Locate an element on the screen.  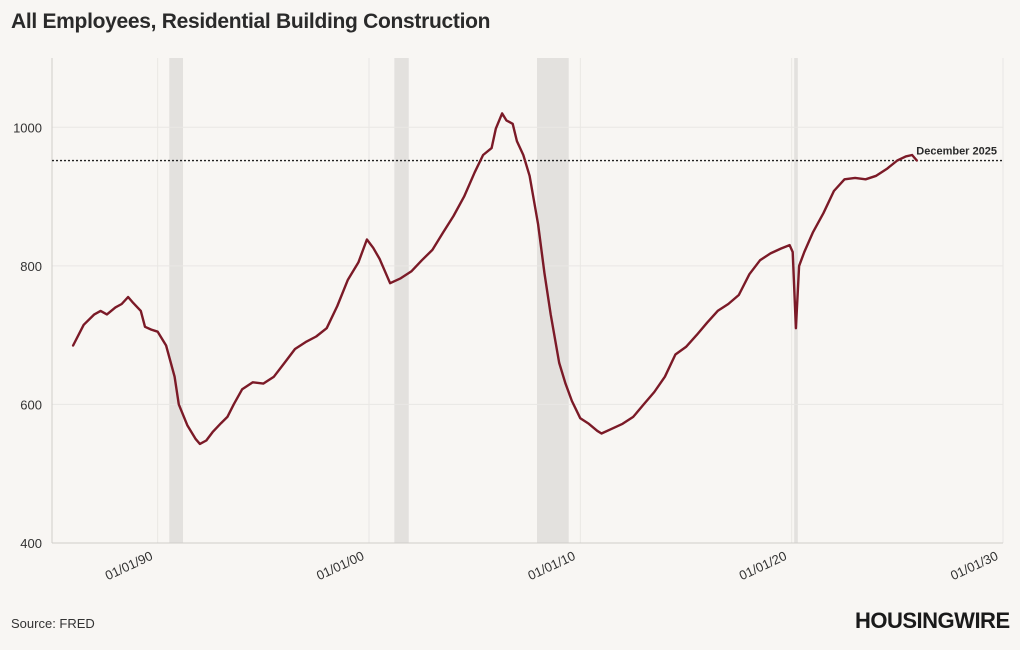
x-tick-label-2000: 01/01/00 is located at coordinates (340, 565).